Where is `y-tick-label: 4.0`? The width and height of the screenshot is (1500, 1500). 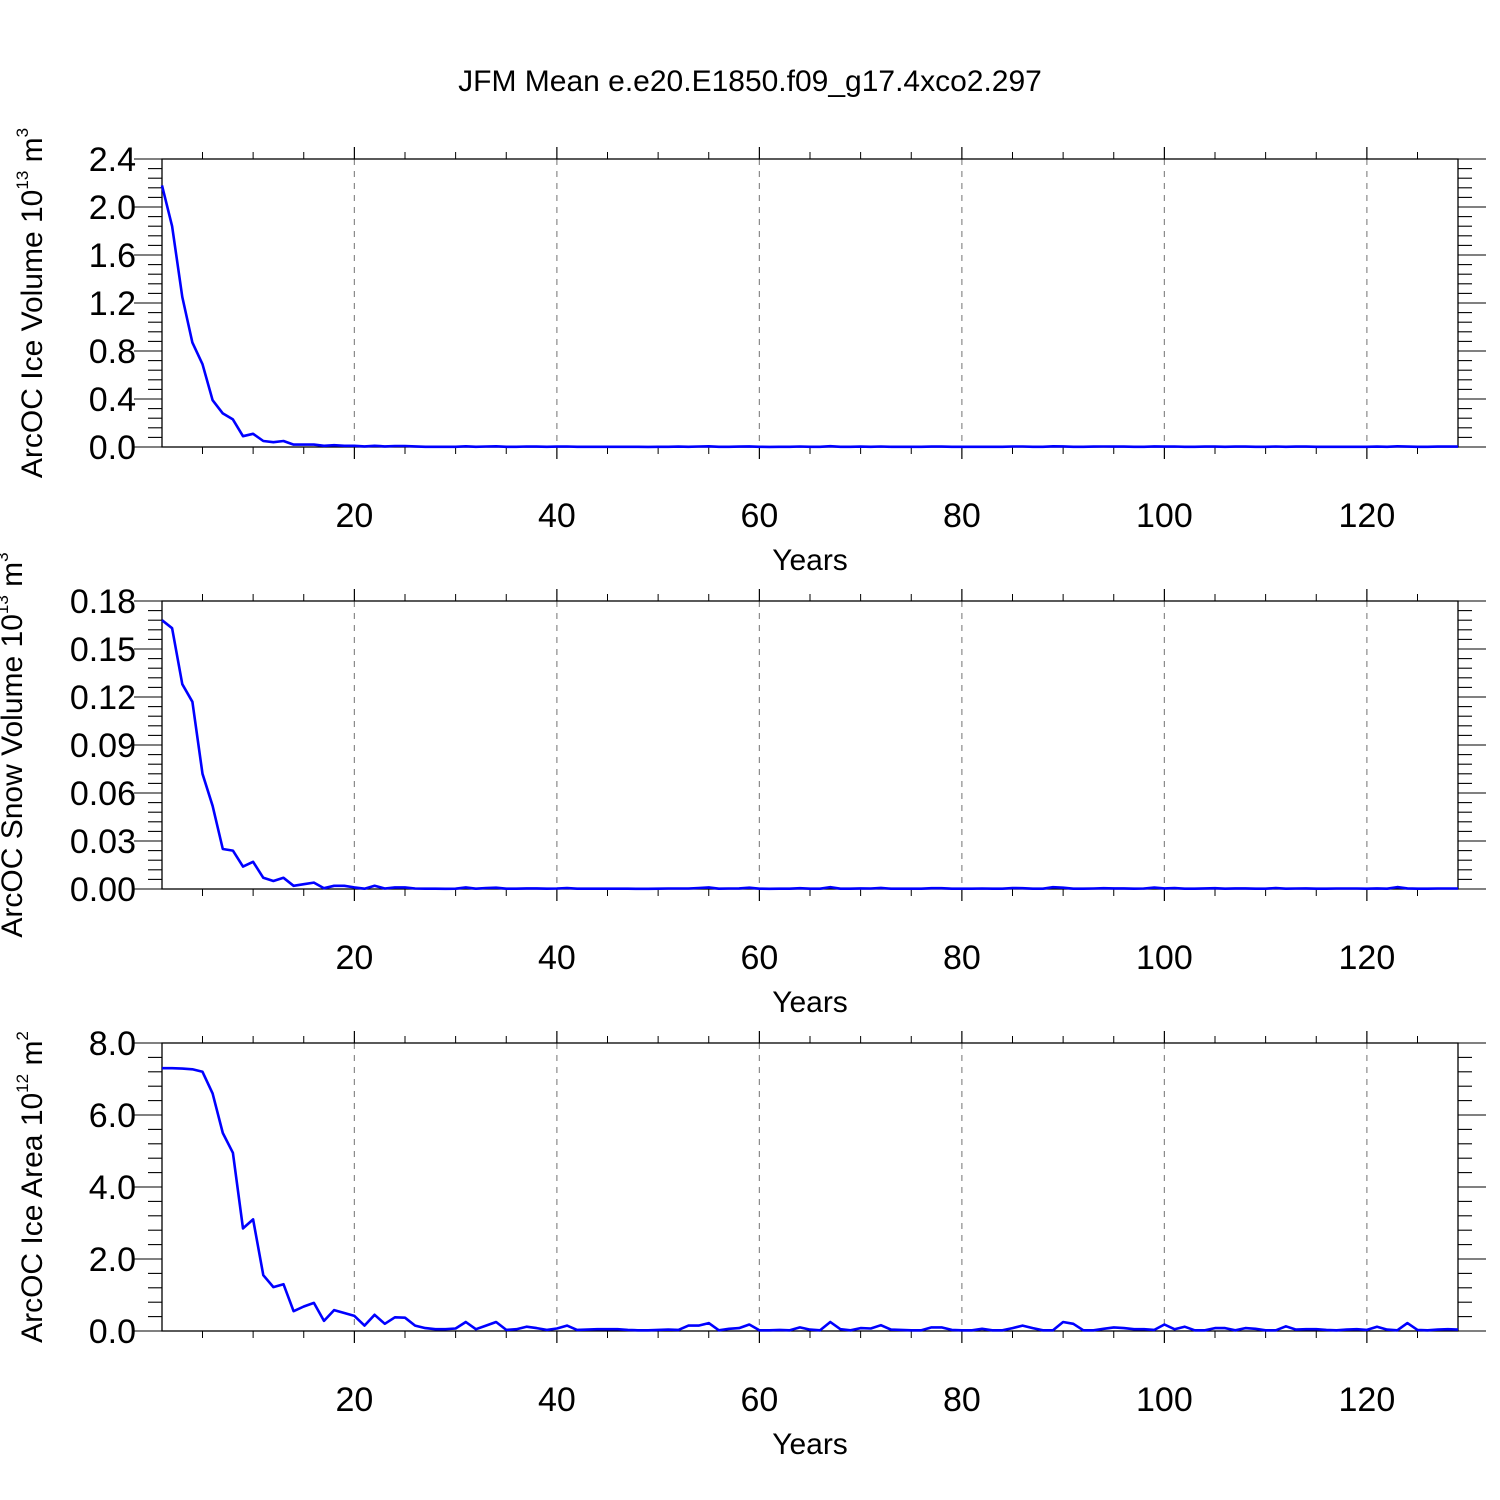 y-tick-label: 4.0 is located at coordinates (112, 1188).